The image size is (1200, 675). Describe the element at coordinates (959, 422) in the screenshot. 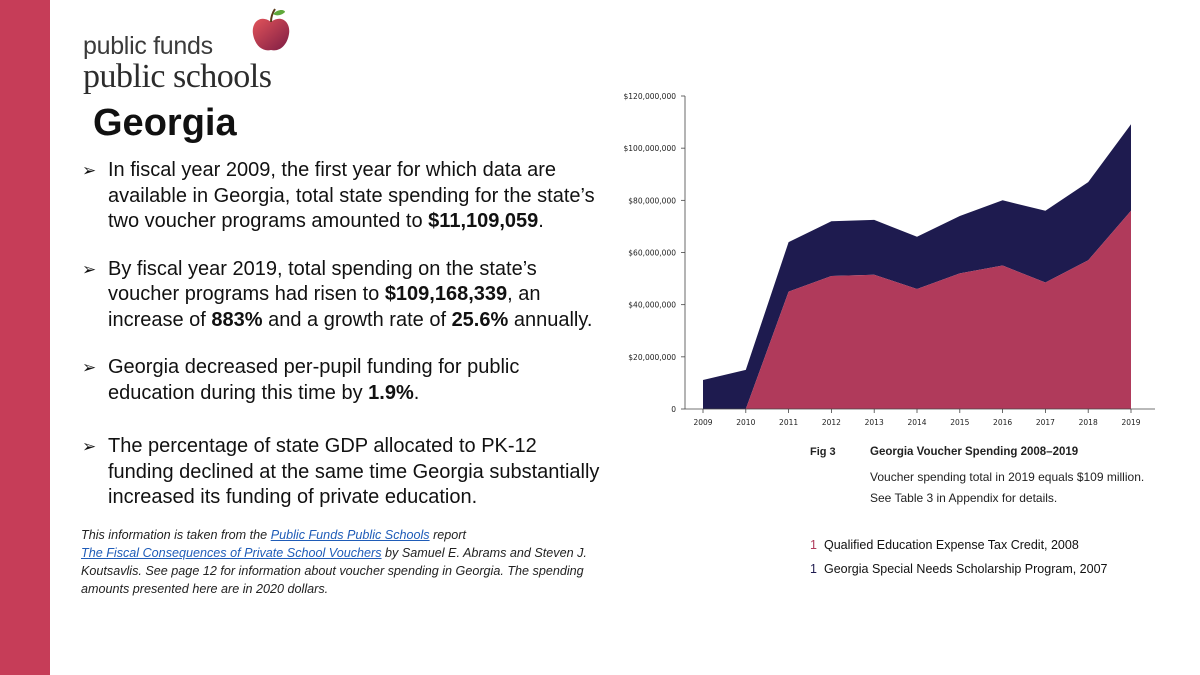

I see `x-tick-label: 2015` at that location.